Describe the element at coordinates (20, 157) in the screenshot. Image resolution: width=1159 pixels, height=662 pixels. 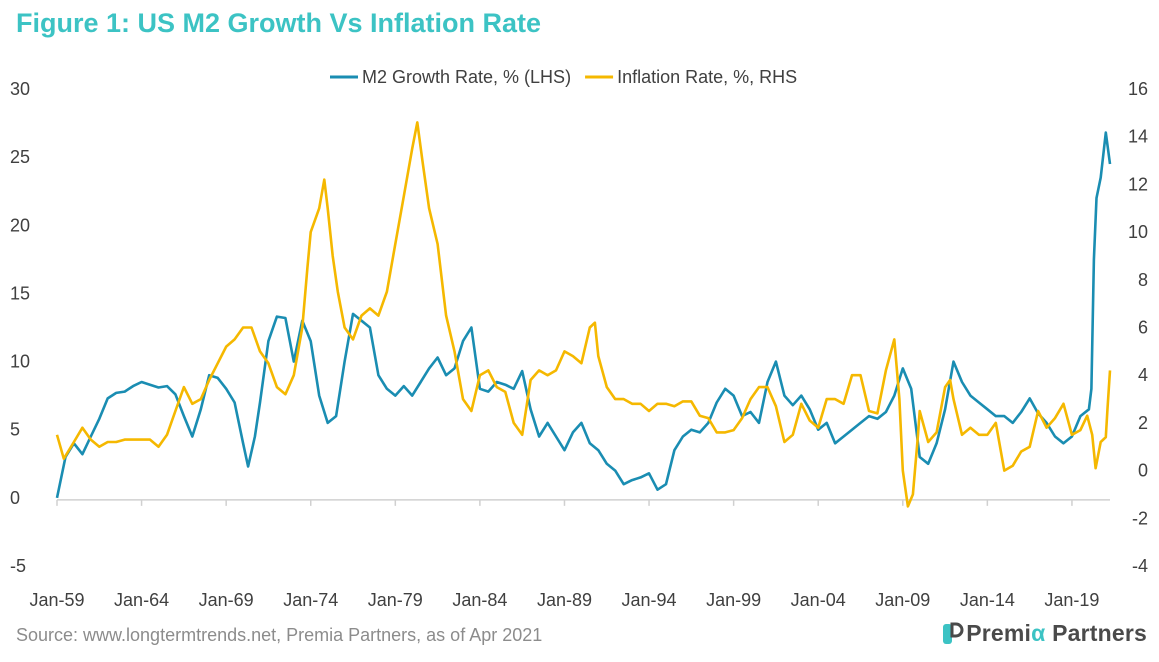
I see `y-left-tick-label: 25` at that location.